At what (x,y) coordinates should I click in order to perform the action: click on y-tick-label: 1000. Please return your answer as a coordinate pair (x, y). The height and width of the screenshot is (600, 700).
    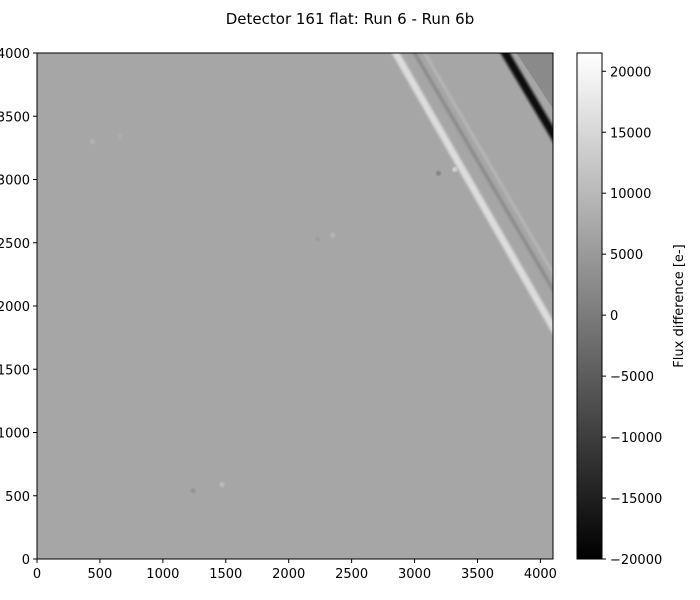
    Looking at the image, I should click on (15, 434).